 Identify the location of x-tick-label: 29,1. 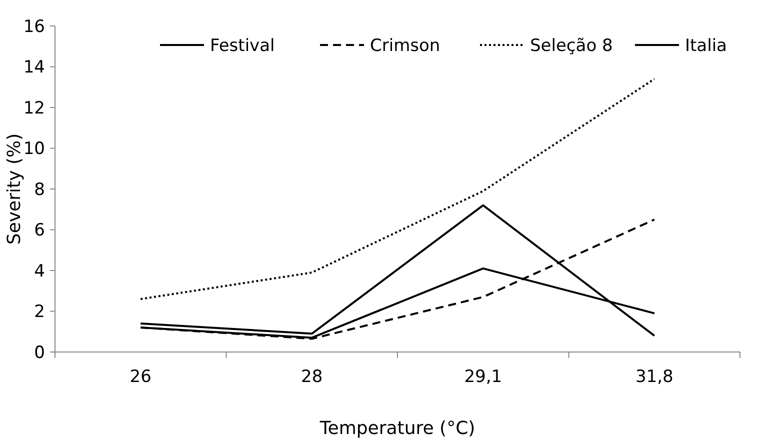
(483, 377).